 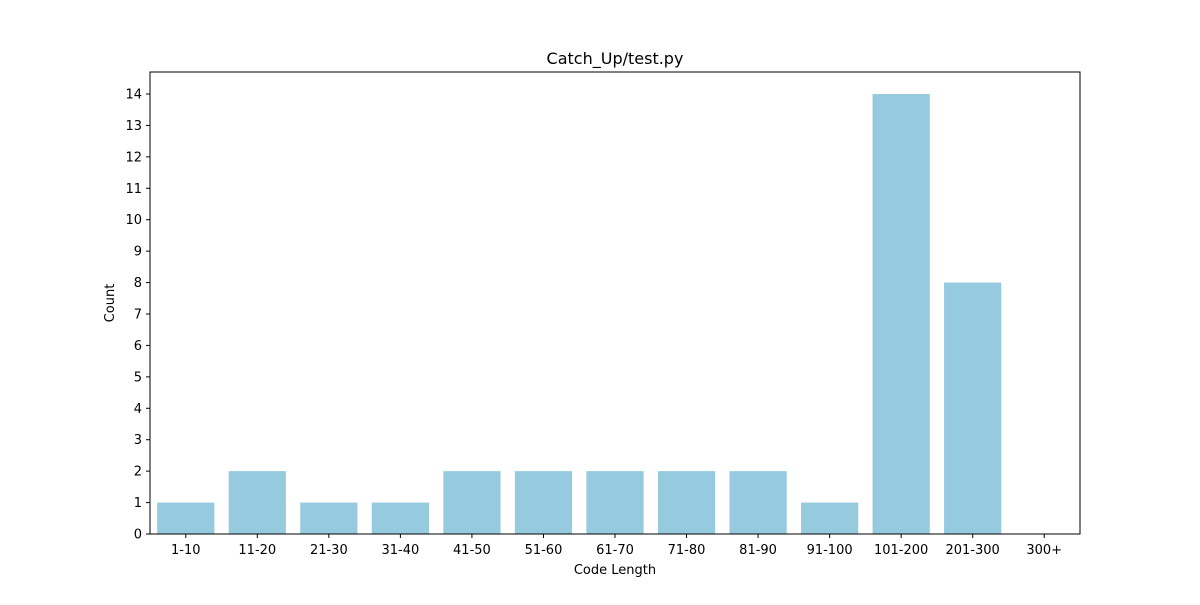 I want to click on y-tick-label: 11, so click(x=133, y=189).